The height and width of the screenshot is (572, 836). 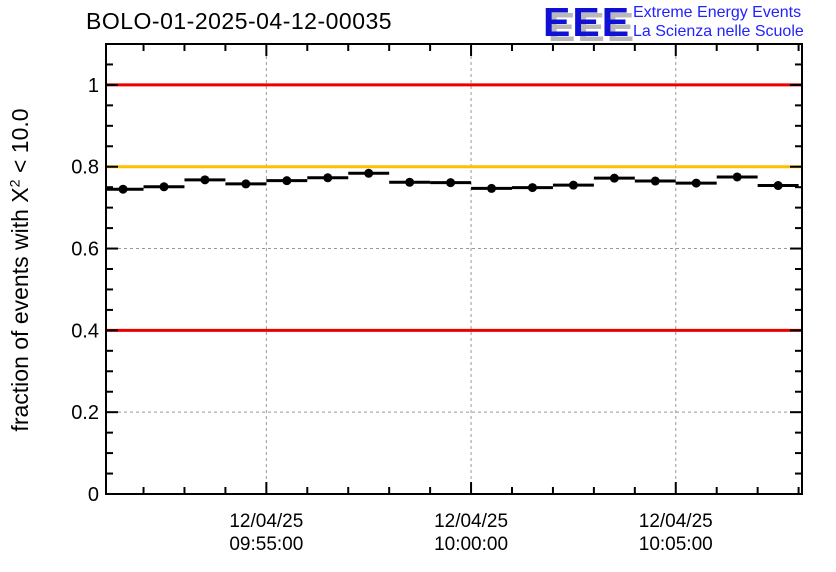 What do you see at coordinates (93, 86) in the screenshot?
I see `y-tick-label: 1` at bounding box center [93, 86].